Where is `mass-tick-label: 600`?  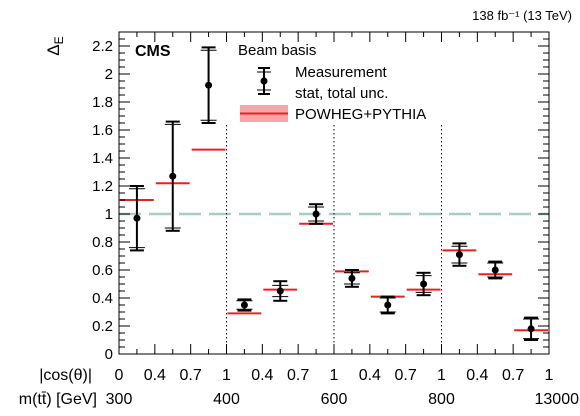 mass-tick-label: 600 is located at coordinates (334, 399).